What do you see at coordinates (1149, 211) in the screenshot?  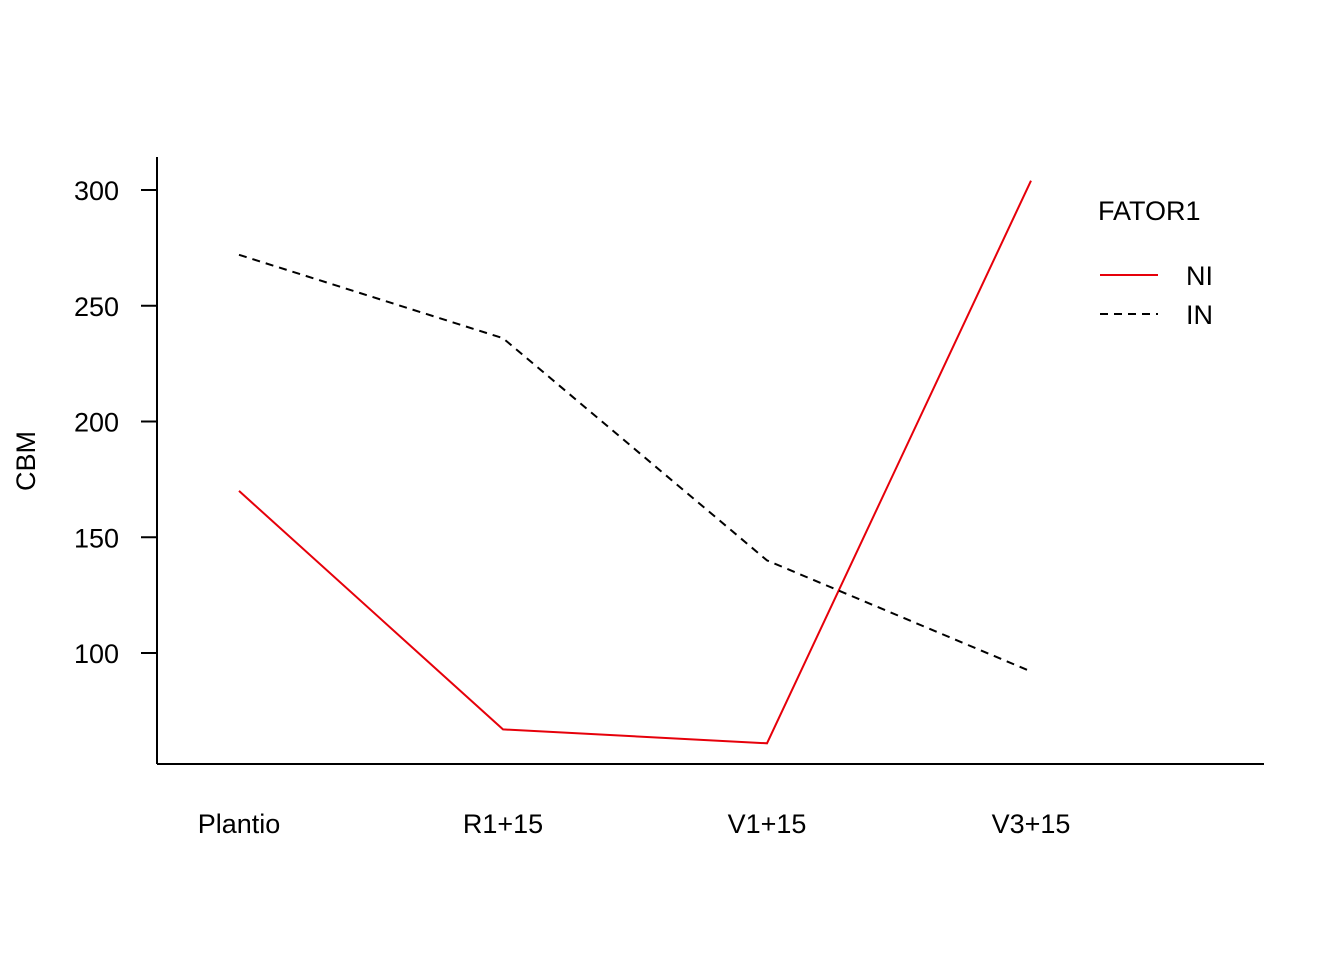 I see `legend-title: FATOR1` at bounding box center [1149, 211].